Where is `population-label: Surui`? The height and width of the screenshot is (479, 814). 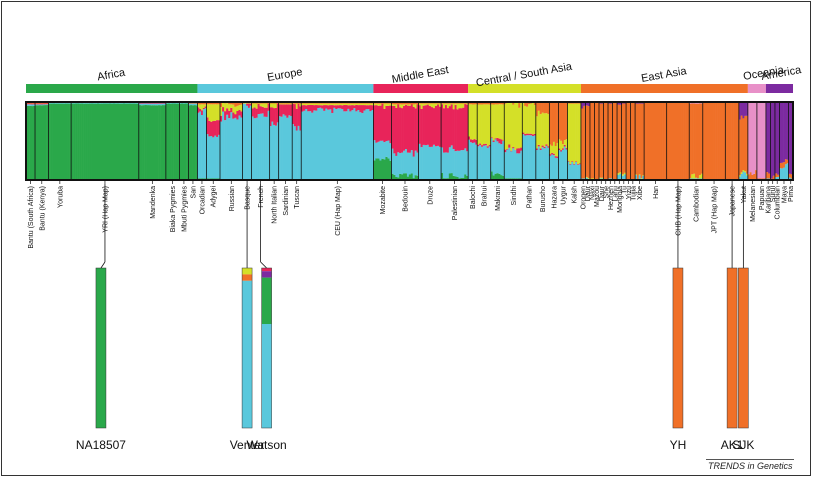 population-label: Surui is located at coordinates (773, 194).